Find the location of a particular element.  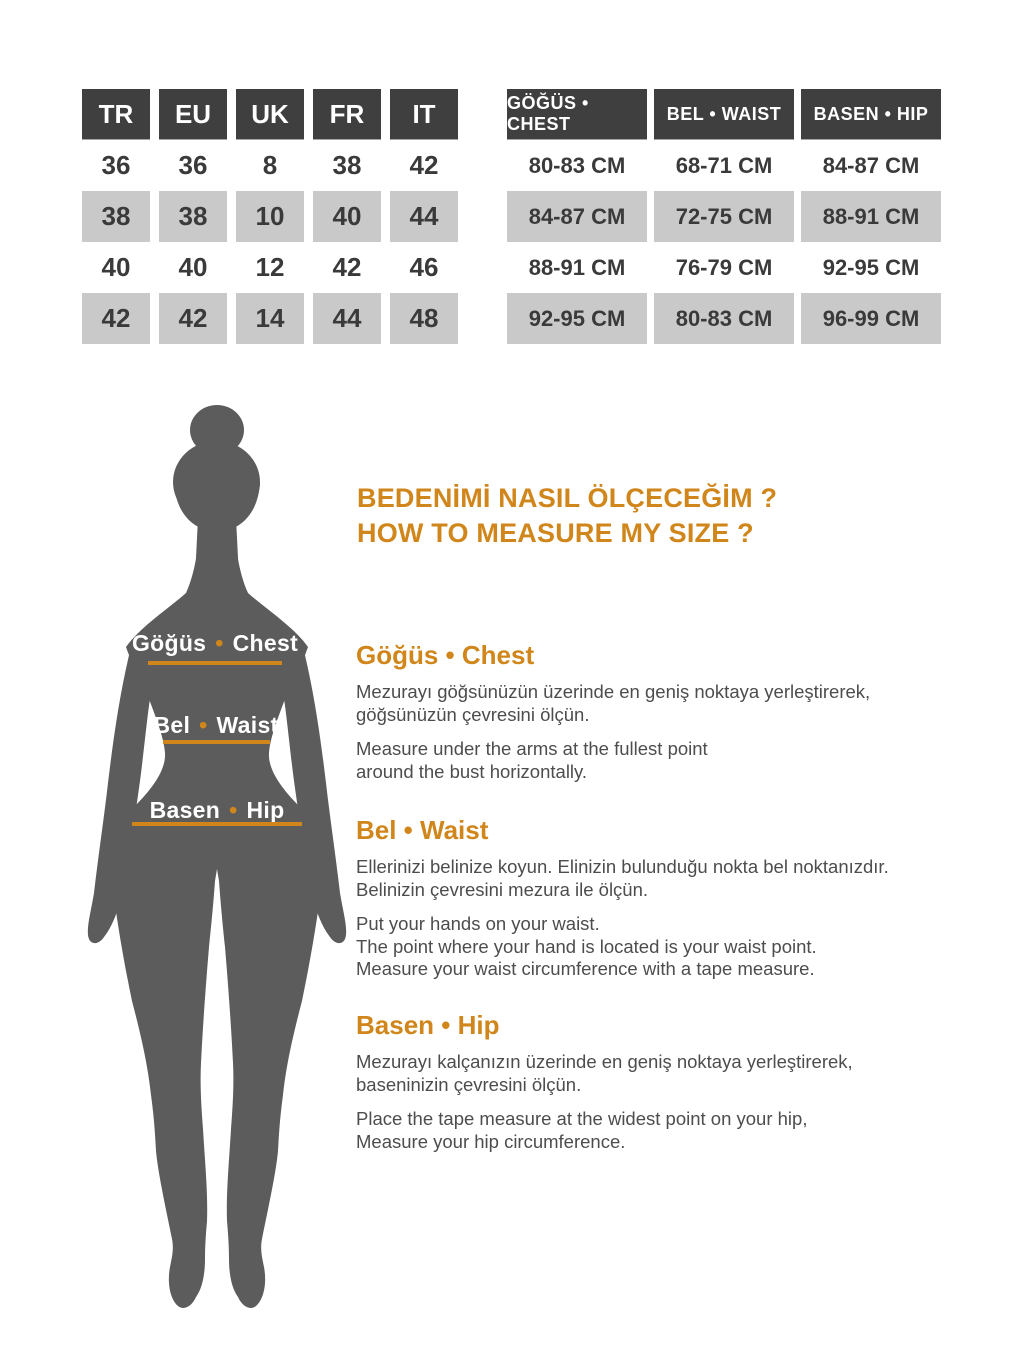

measure-table-header-waist: BEL • WAIST is located at coordinates (724, 114).